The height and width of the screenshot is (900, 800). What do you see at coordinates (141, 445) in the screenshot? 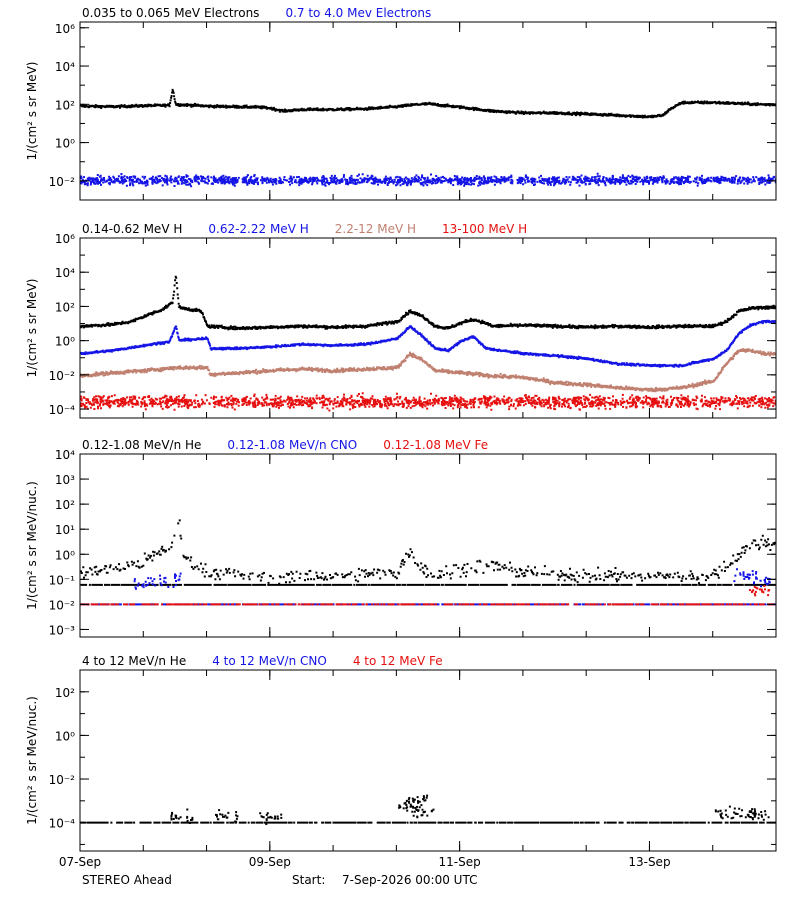
I see `legend-entry: 0.12-1.08 MeV/n He` at bounding box center [141, 445].